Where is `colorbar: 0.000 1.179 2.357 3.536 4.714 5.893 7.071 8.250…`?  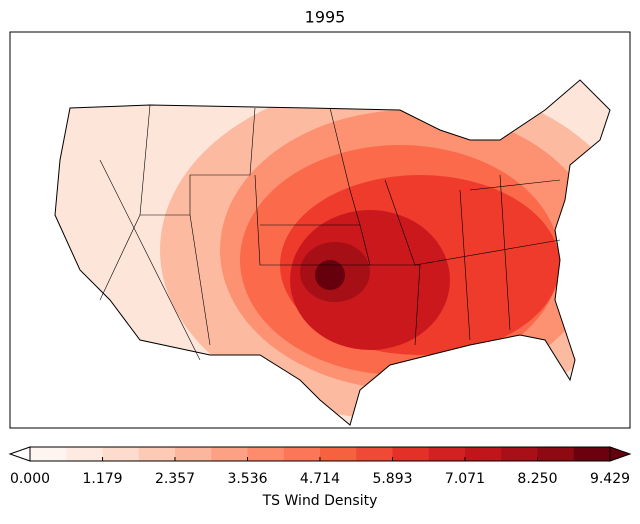 colorbar: 0.000 1.179 2.357 3.536 4.714 5.893 7.071 8.250… is located at coordinates (320, 466).